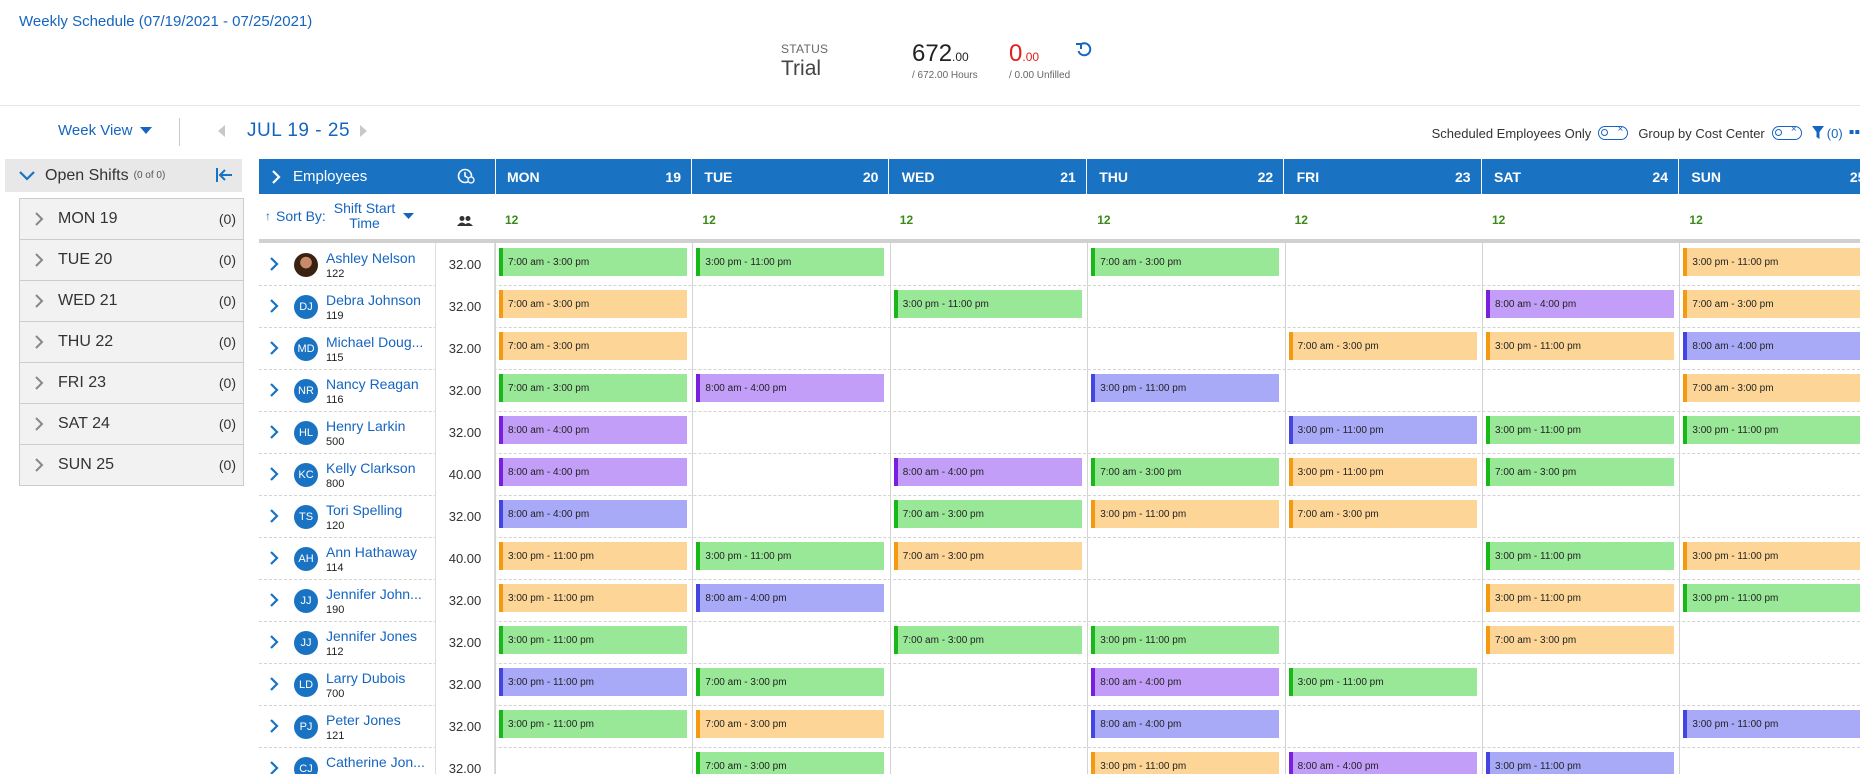 The image size is (1860, 774). Describe the element at coordinates (371, 468) in the screenshot. I see `employee-name: Kelly Clarkson` at that location.